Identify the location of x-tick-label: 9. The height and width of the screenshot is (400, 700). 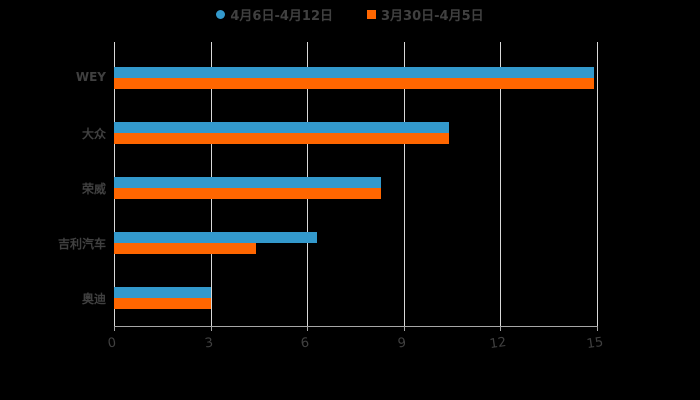
(401, 343).